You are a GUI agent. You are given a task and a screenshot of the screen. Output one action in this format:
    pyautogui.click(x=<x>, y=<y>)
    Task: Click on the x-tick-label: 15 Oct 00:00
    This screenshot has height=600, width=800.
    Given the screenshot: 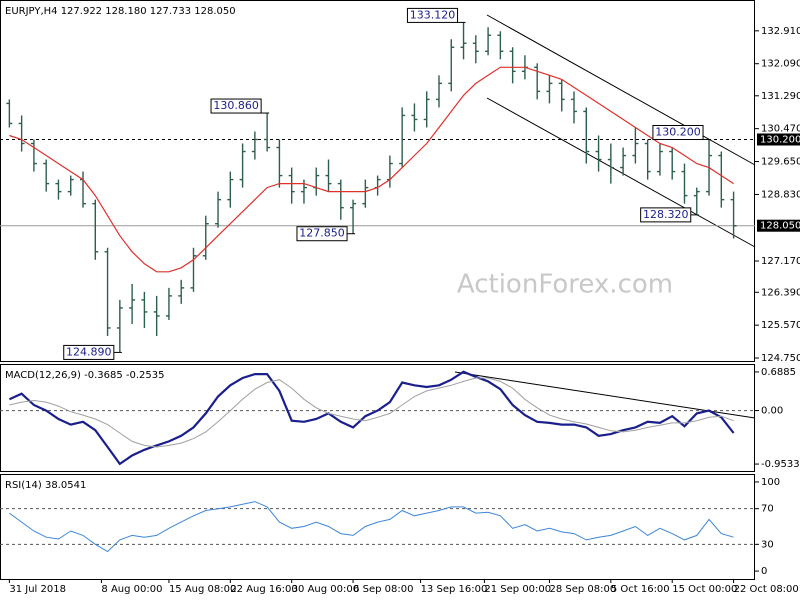 What is the action you would take?
    pyautogui.click(x=704, y=589)
    